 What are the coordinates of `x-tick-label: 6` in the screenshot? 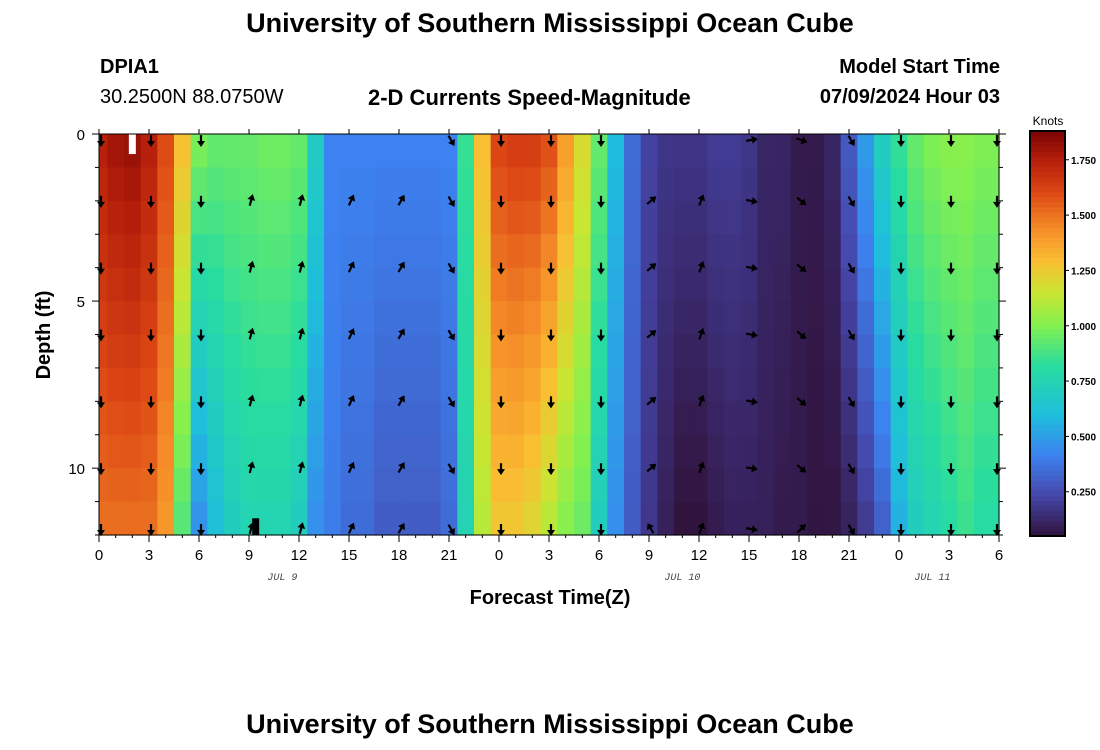 It's located at (599, 555).